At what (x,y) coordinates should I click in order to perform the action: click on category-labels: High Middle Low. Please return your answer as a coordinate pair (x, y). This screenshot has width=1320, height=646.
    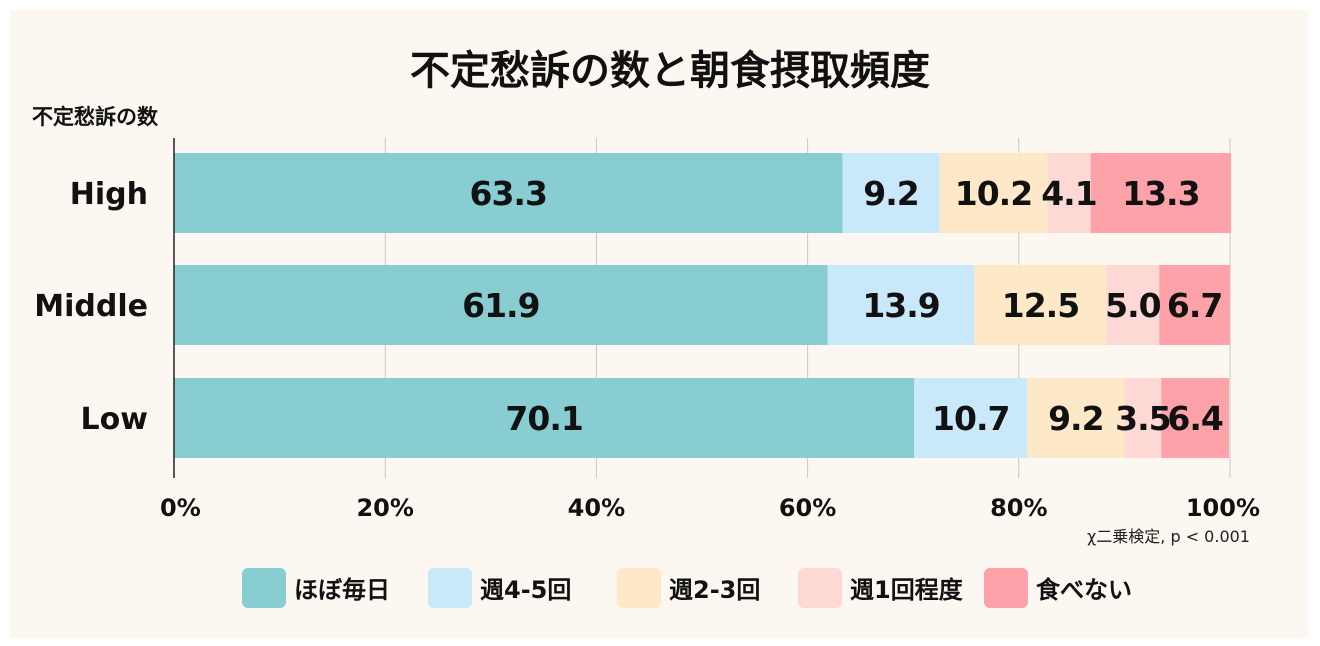
    Looking at the image, I should click on (91, 307).